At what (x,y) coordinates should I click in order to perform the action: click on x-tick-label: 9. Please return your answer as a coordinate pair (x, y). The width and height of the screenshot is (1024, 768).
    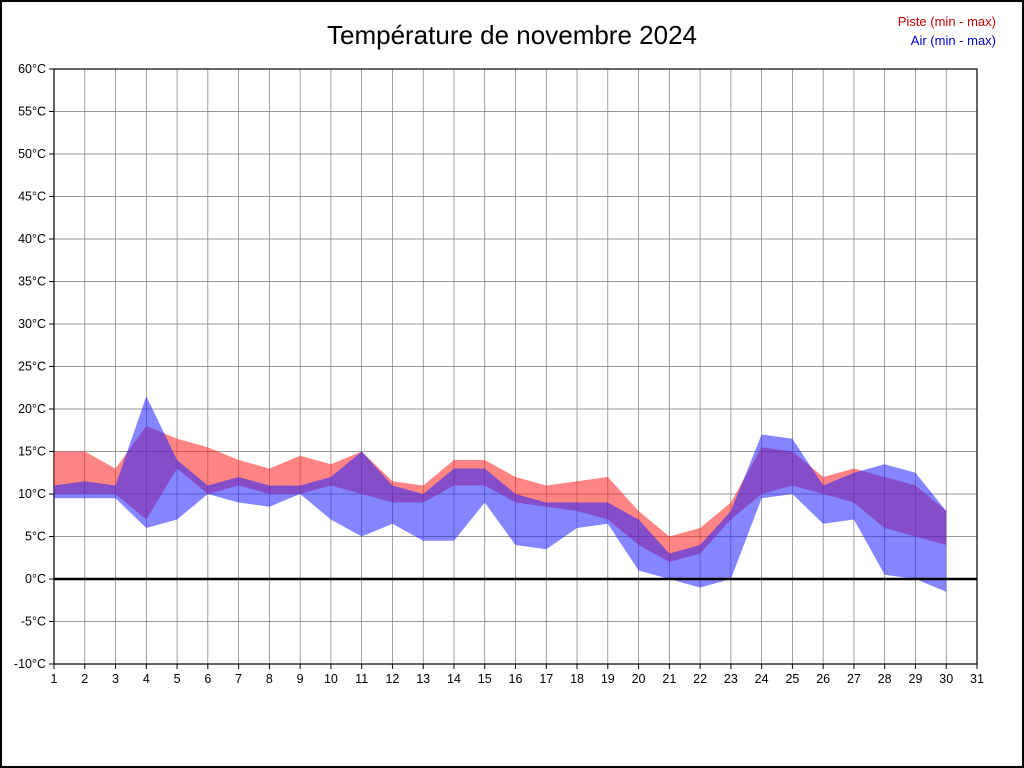
    Looking at the image, I should click on (300, 679).